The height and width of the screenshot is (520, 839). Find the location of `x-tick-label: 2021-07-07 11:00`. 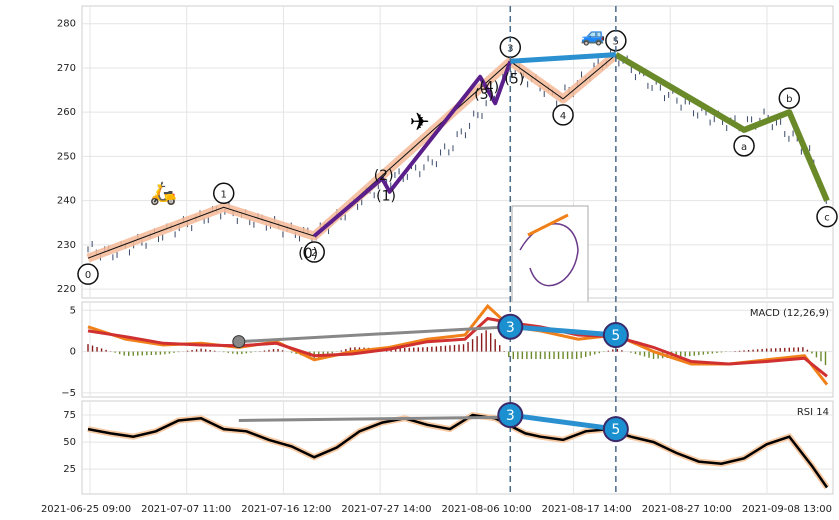

x-tick-label: 2021-07-07 11:00 is located at coordinates (186, 509).